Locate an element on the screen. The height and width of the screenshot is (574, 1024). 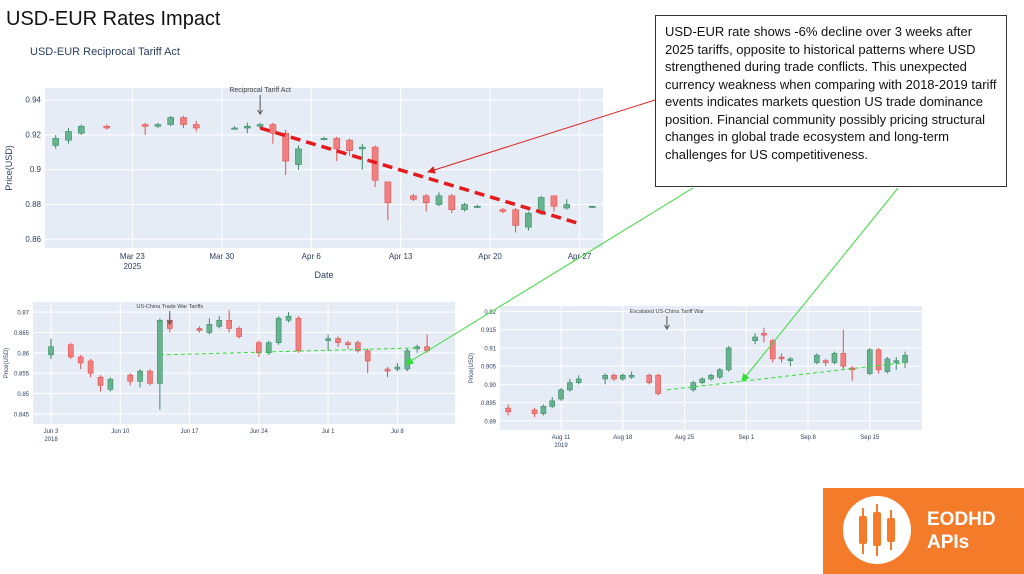
x-tick-label: Apr 20 is located at coordinates (490, 256).